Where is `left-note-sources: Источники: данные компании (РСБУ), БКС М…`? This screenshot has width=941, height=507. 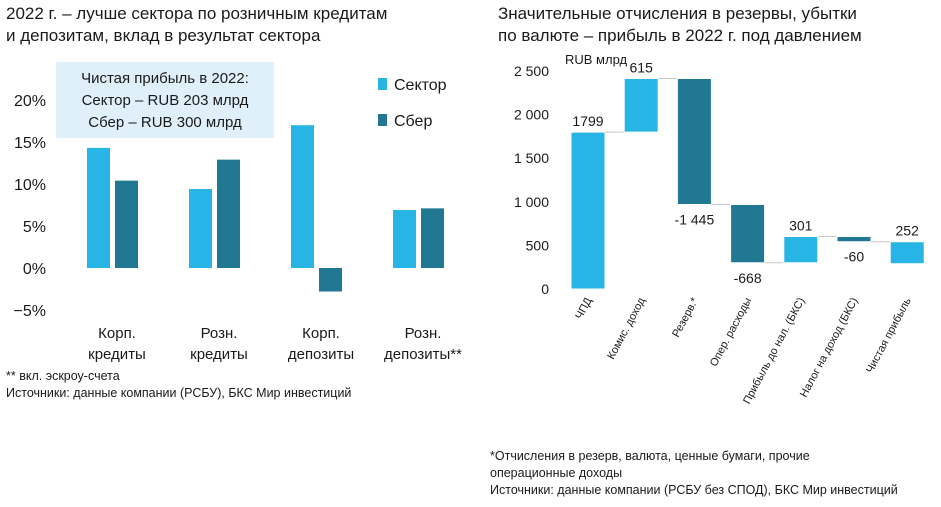
left-note-sources: Источники: данные компании (РСБУ), БКС М… is located at coordinates (179, 393).